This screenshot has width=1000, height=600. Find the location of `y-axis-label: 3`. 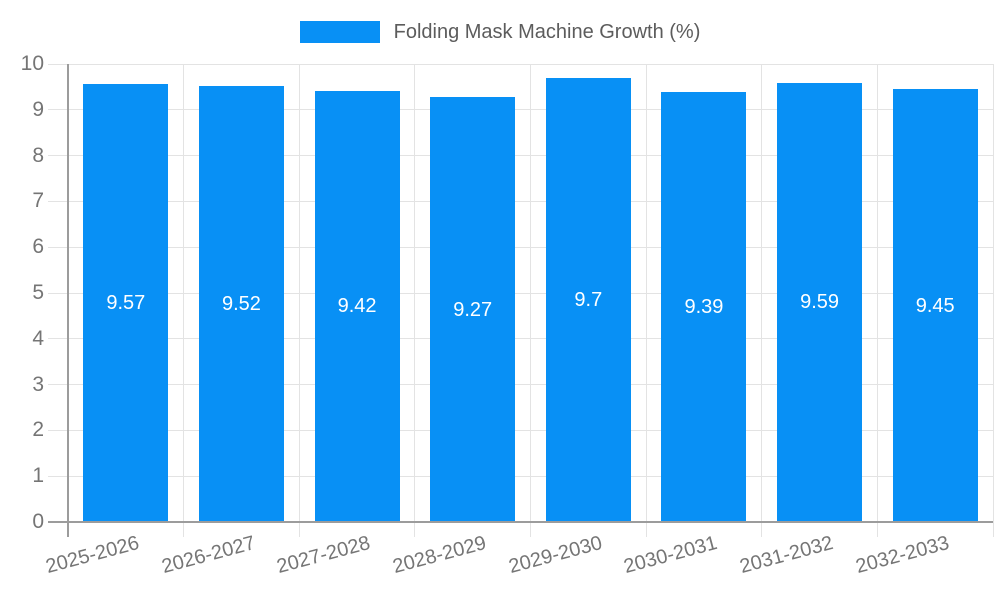

y-axis-label: 3 is located at coordinates (38, 384).